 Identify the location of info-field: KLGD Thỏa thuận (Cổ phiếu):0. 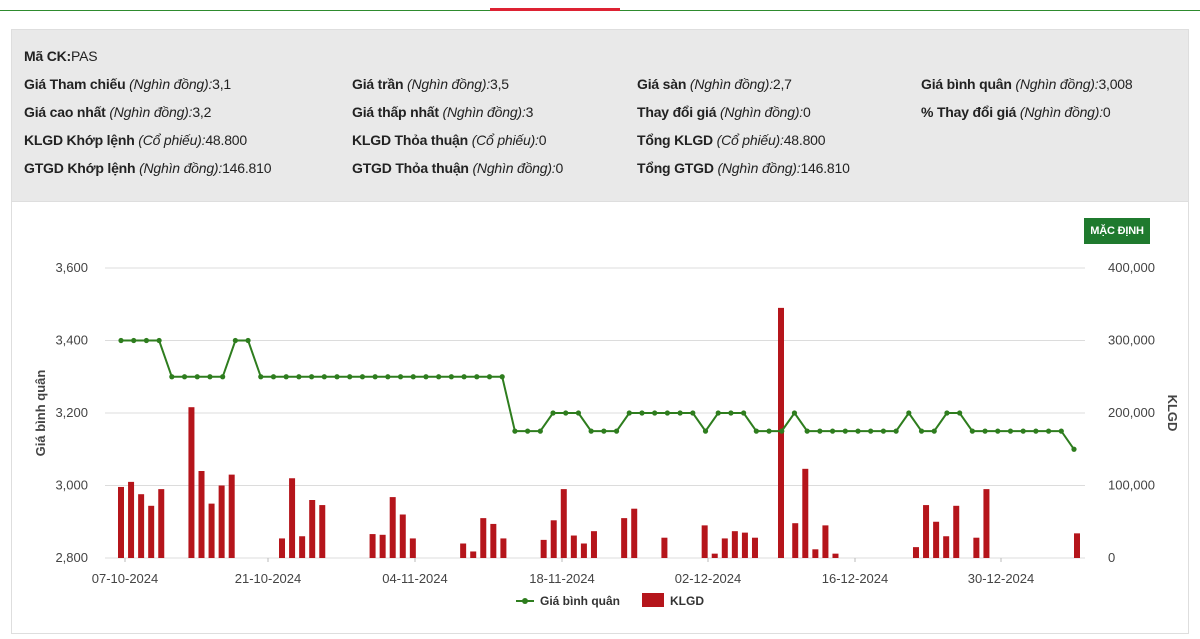
(449, 140).